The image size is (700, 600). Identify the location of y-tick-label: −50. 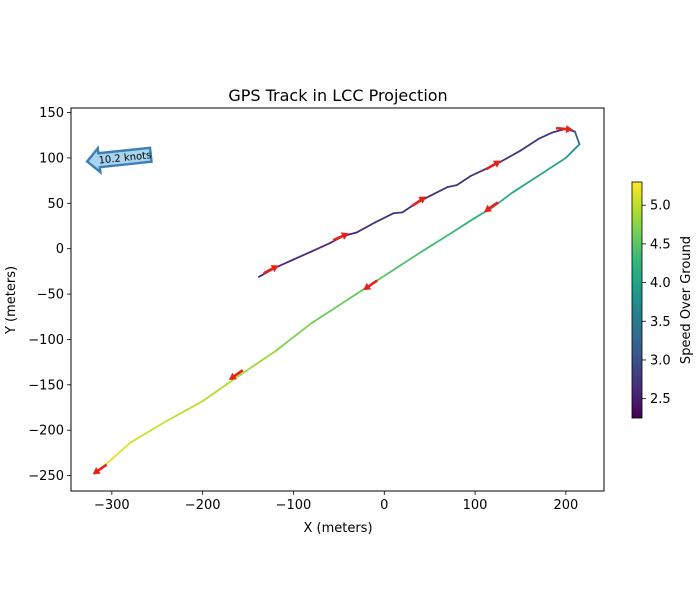
(50, 295).